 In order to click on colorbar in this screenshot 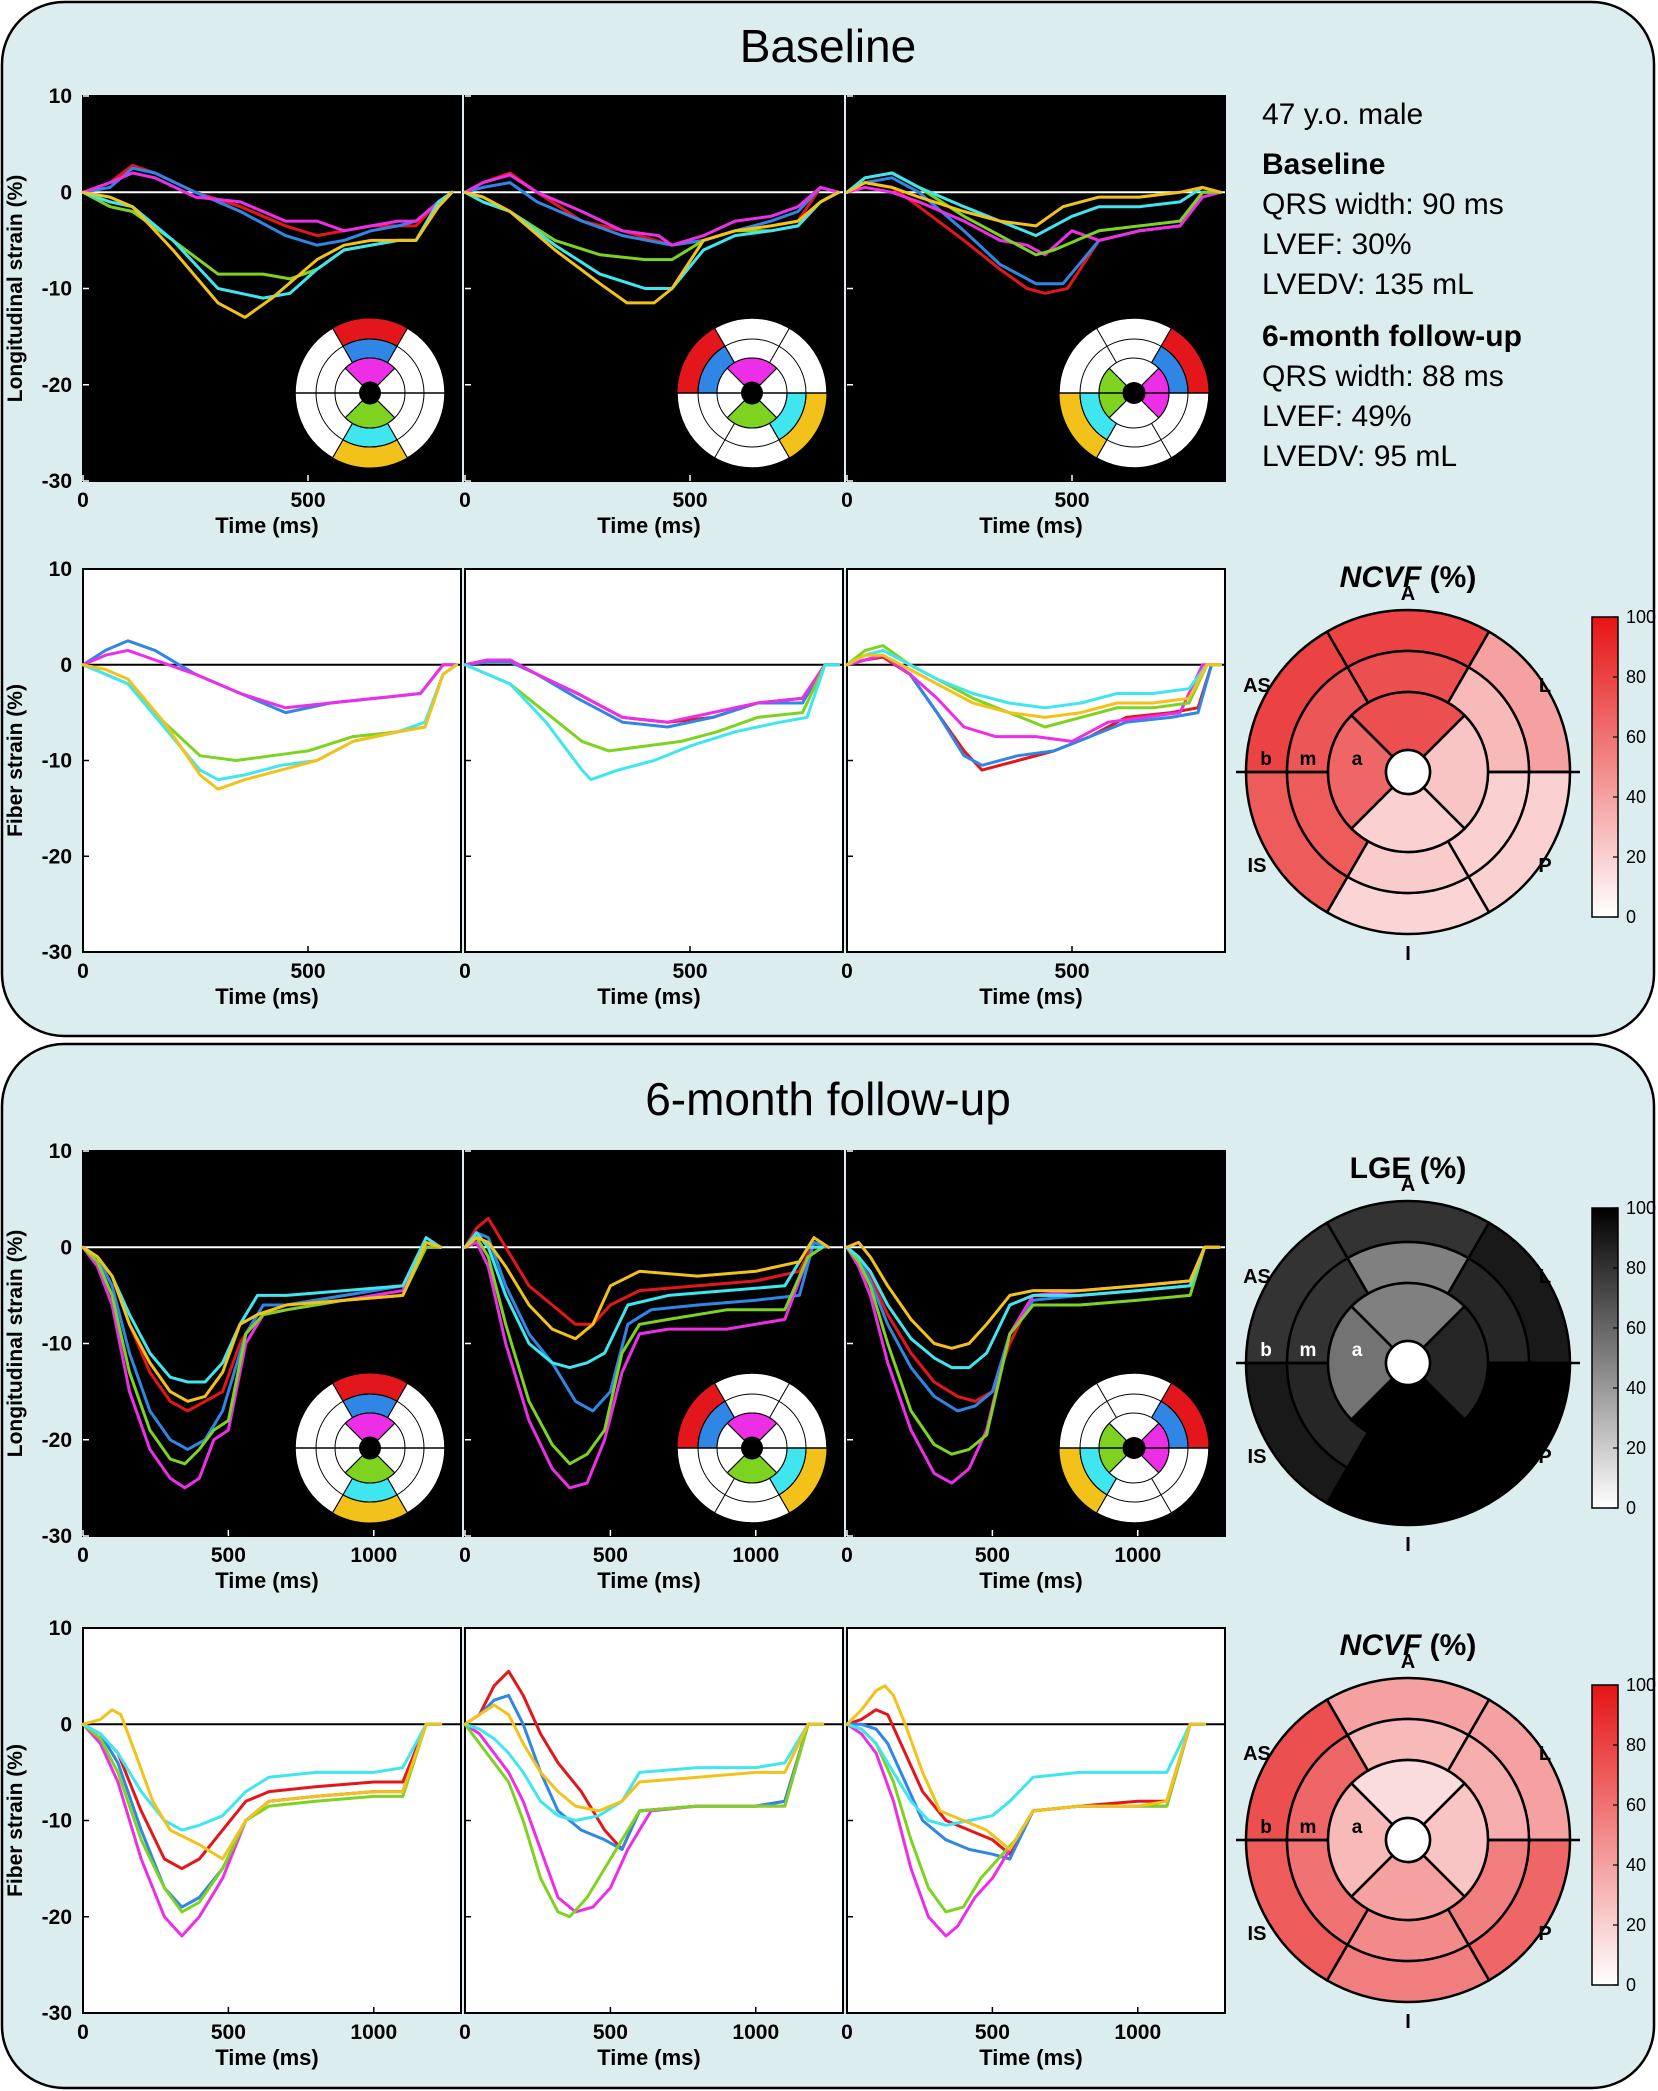, I will do `click(1605, 1358)`.